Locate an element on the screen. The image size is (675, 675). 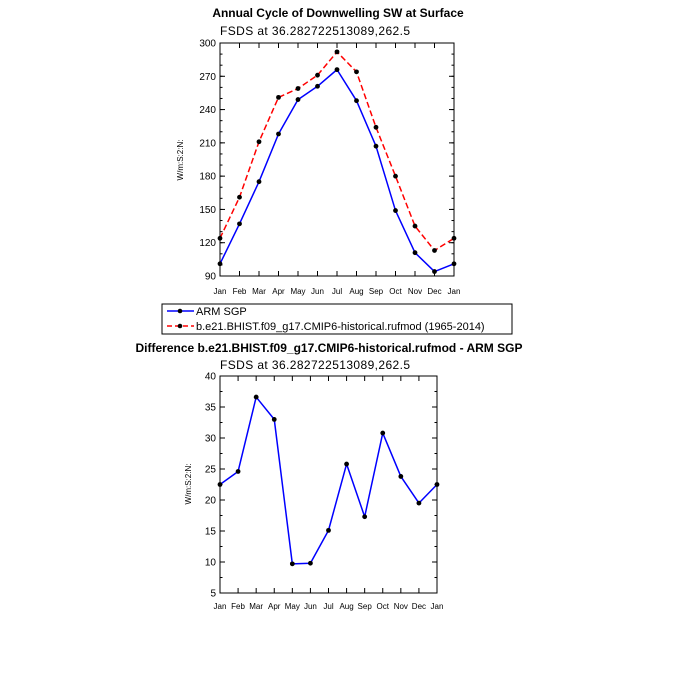
y-tick-label: 120 is located at coordinates (207, 243).